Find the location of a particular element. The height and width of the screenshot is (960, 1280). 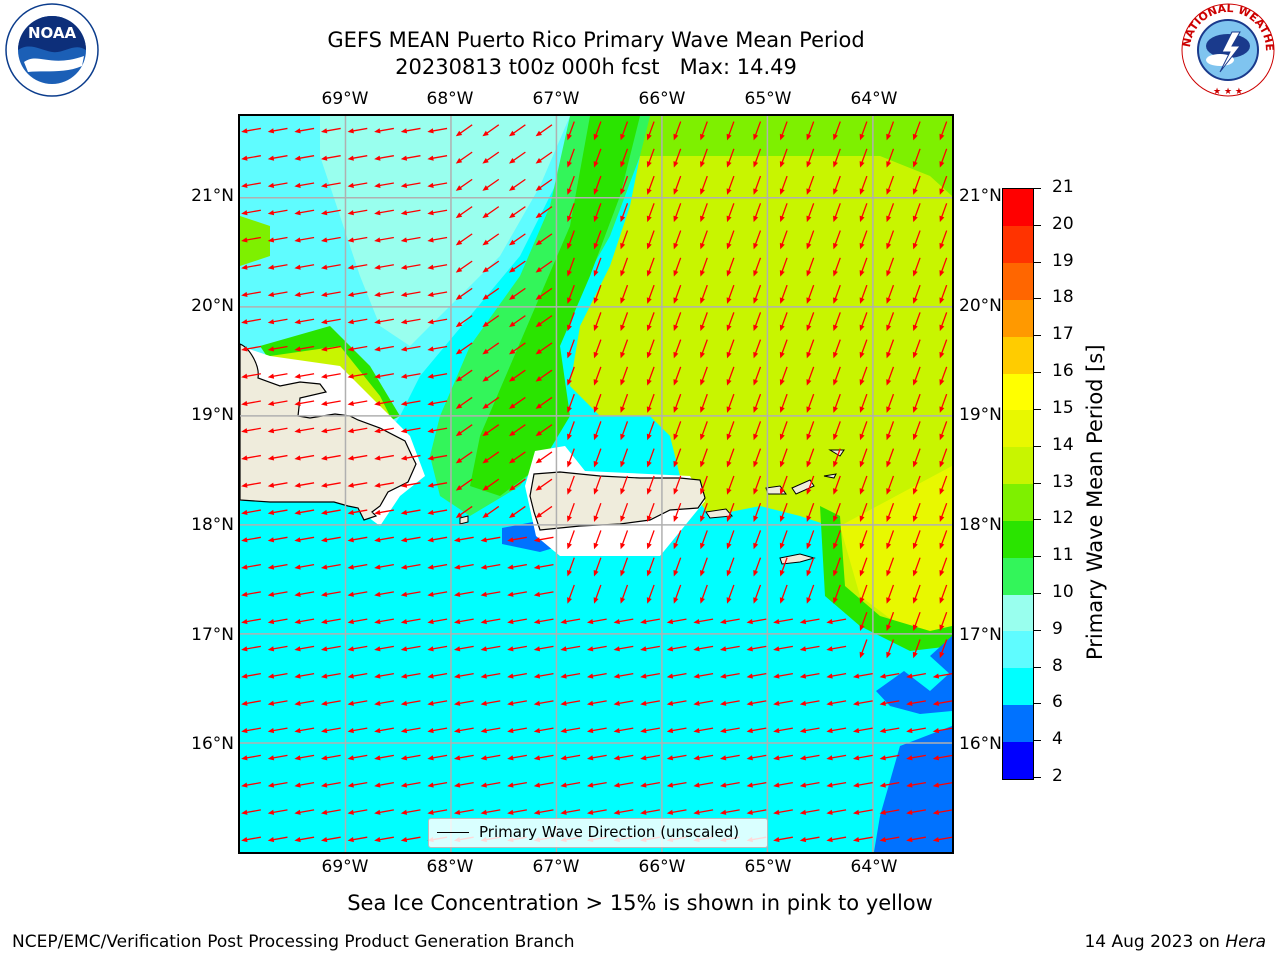

lon-label-bottom: 65°W is located at coordinates (768, 867).